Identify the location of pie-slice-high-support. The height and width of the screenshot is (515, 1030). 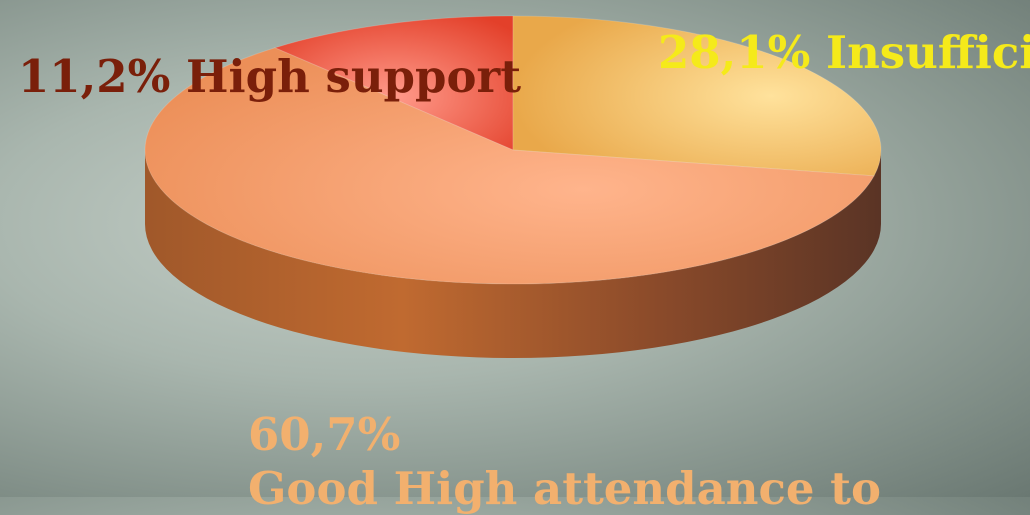
(393, 83).